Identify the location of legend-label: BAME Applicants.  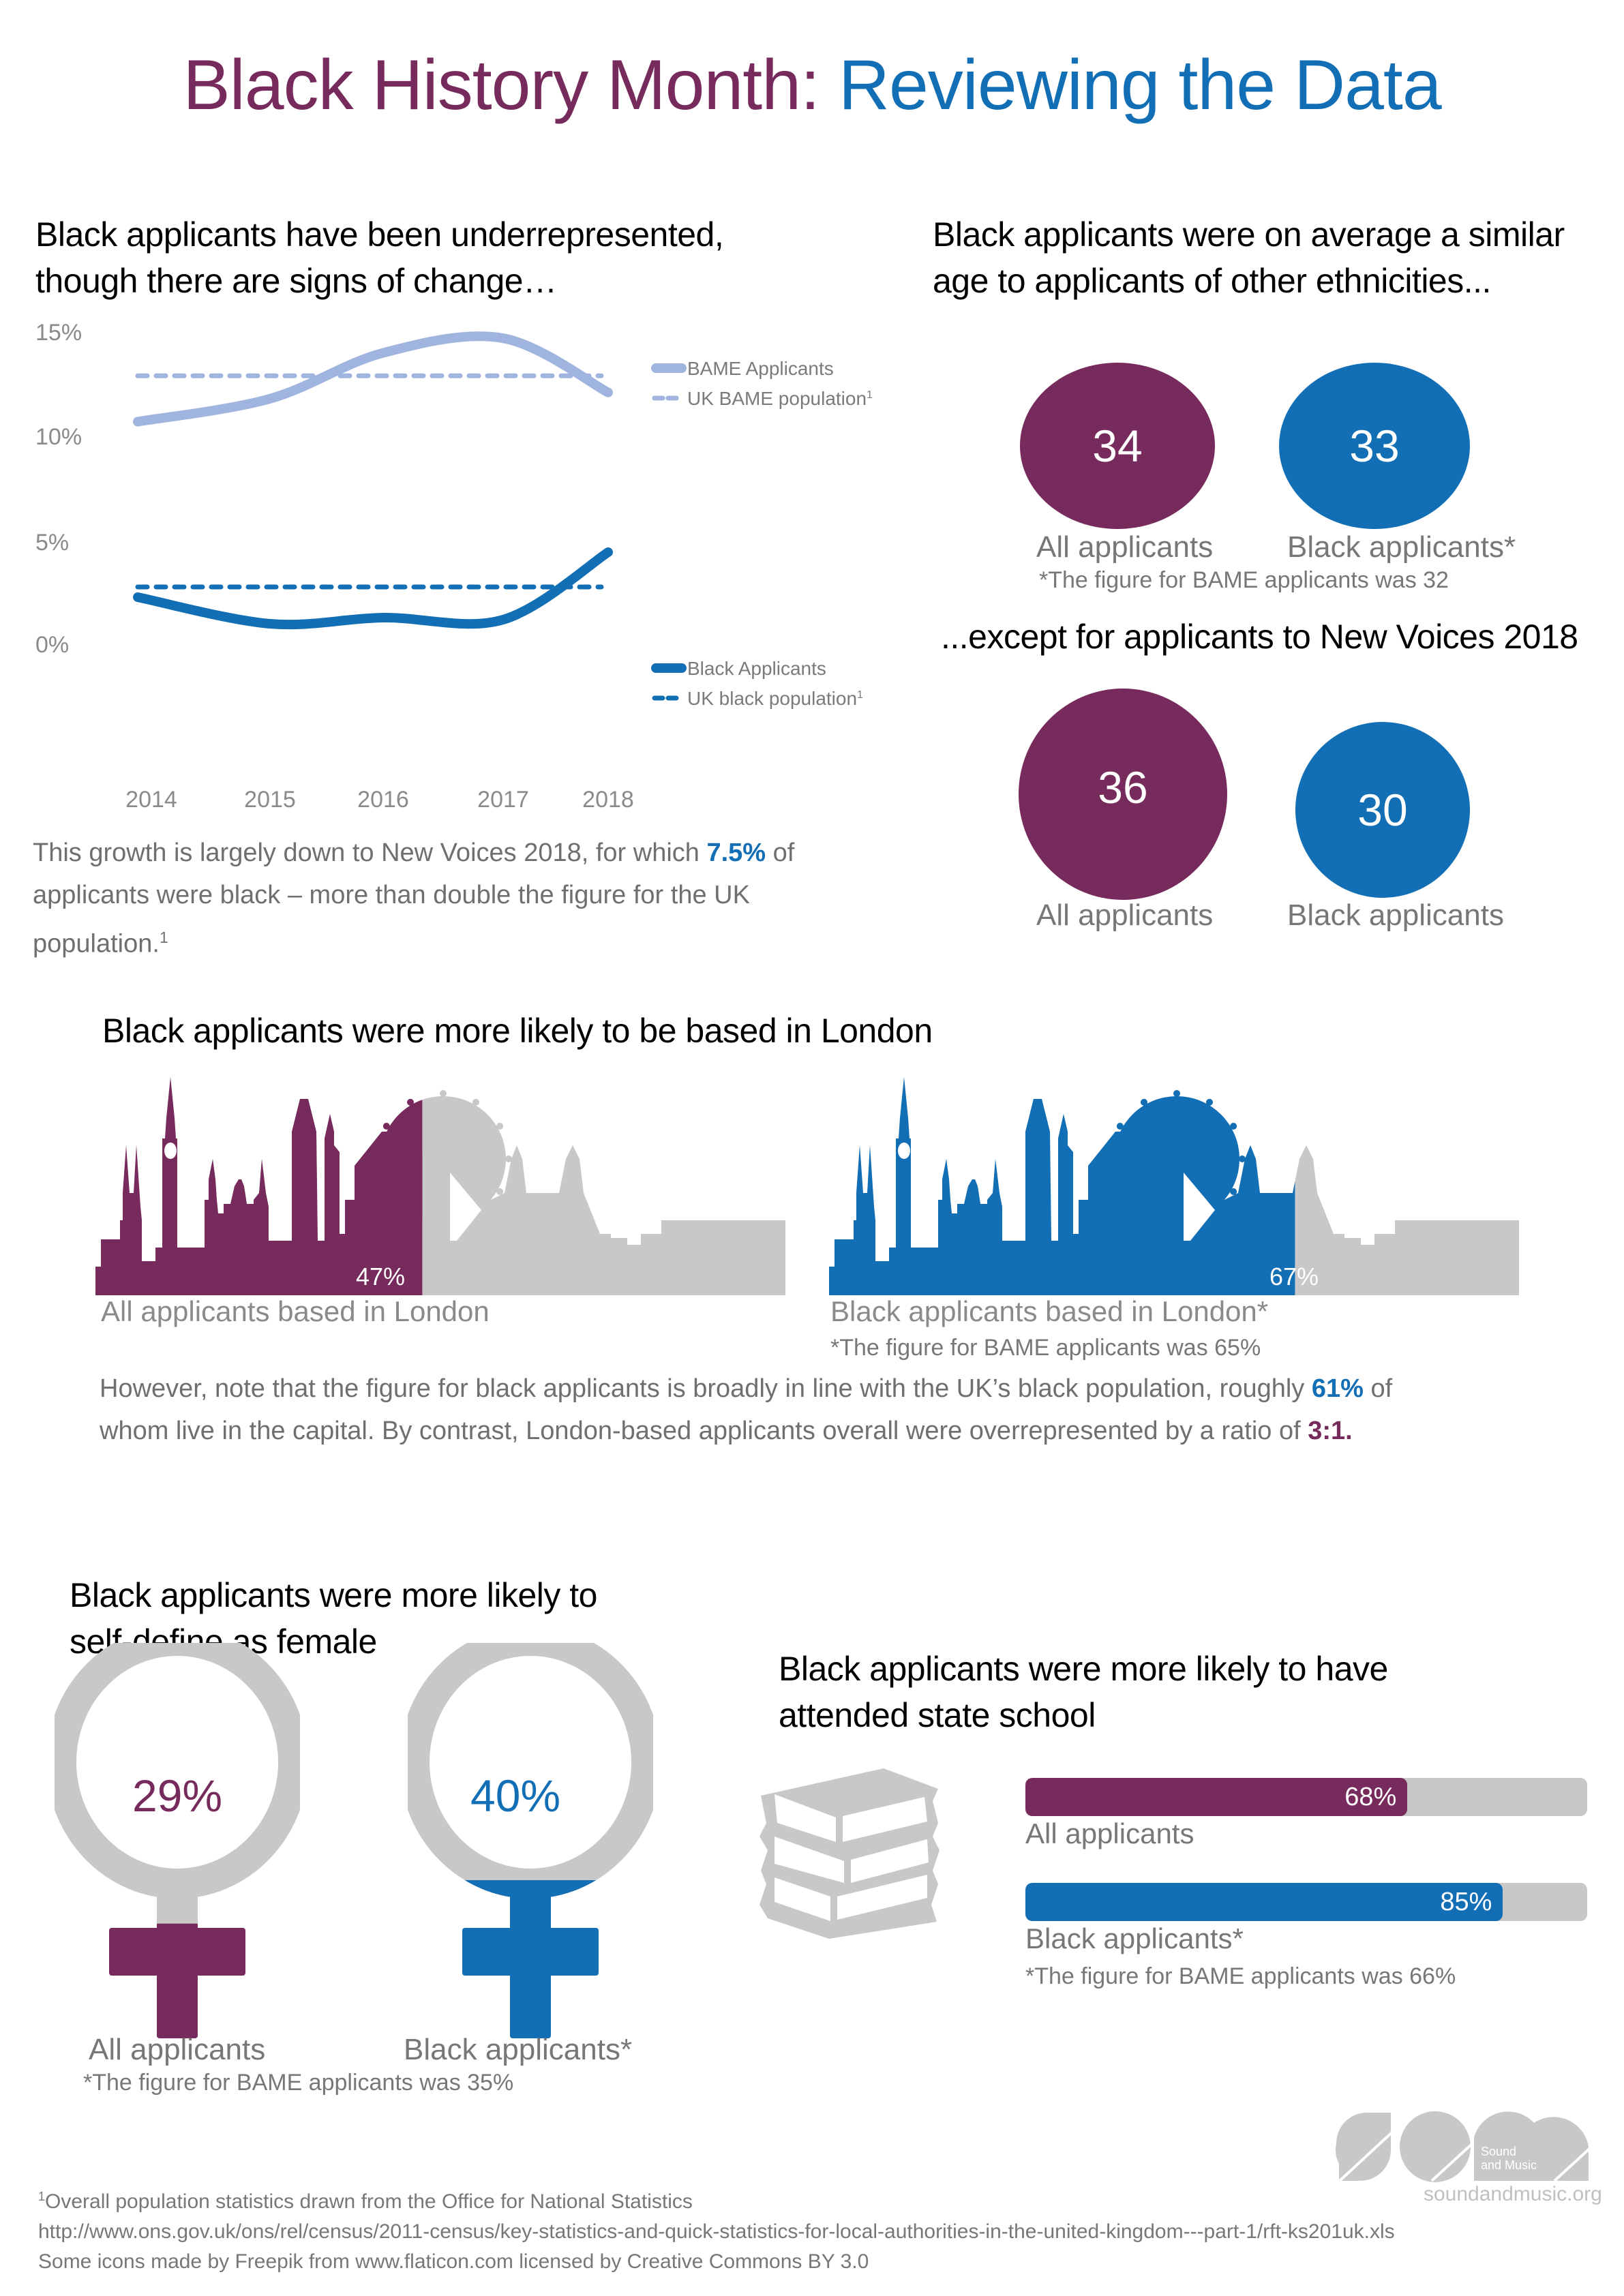
(760, 368).